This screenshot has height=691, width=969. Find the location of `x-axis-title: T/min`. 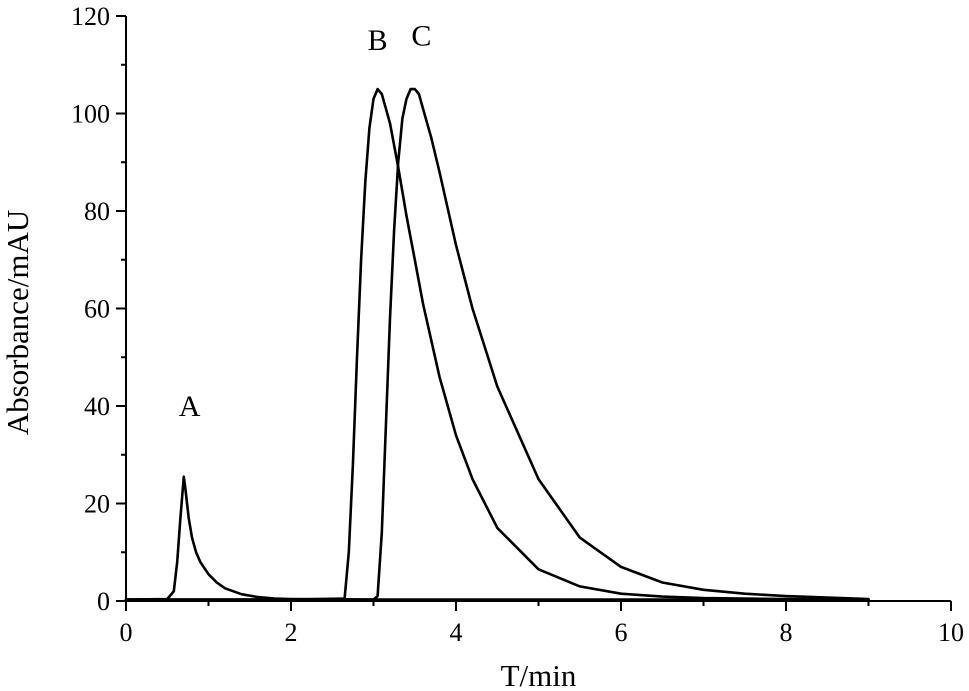

x-axis-title: T/min is located at coordinates (539, 674).